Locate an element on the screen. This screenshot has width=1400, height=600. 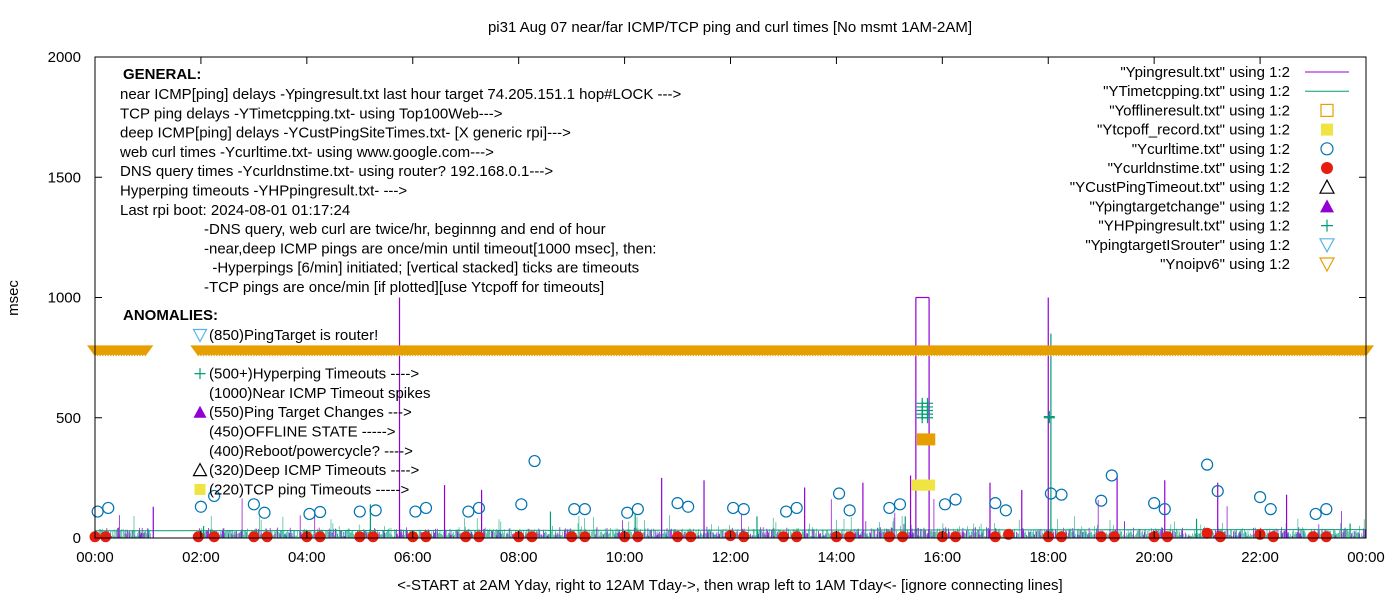
x-tick-label: 16:00 is located at coordinates (943, 557).